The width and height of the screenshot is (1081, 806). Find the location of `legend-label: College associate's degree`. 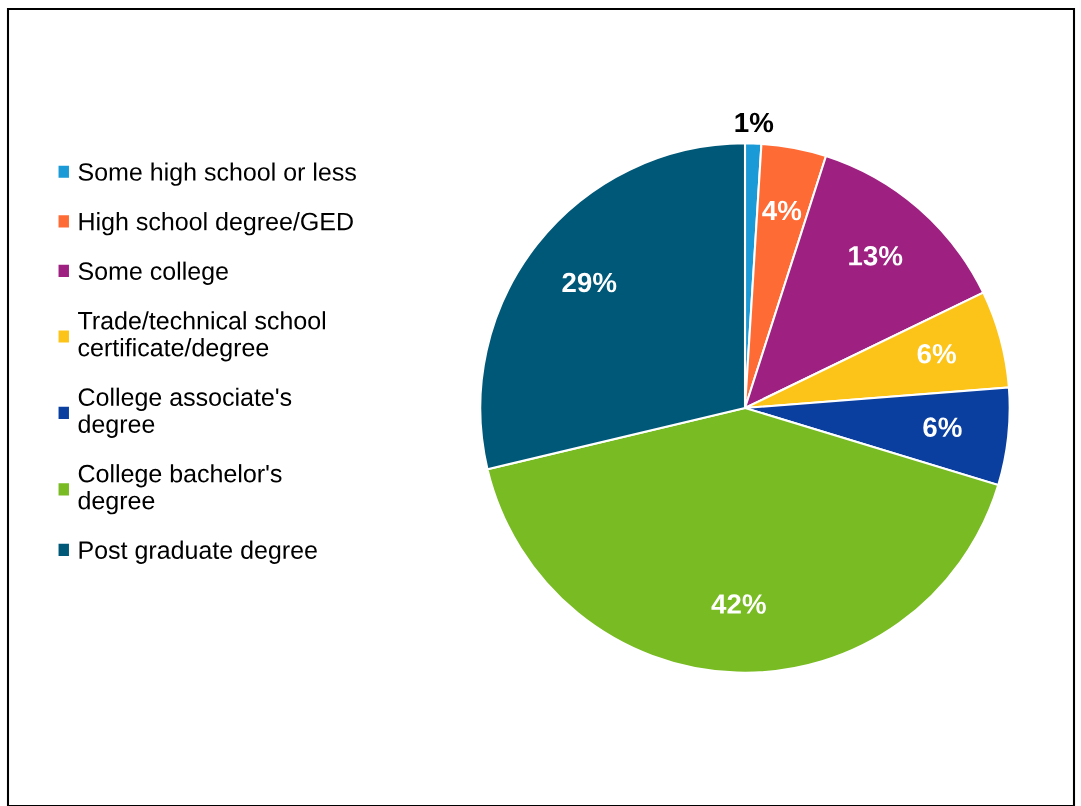

legend-label: College associate's degree is located at coordinates (185, 412).